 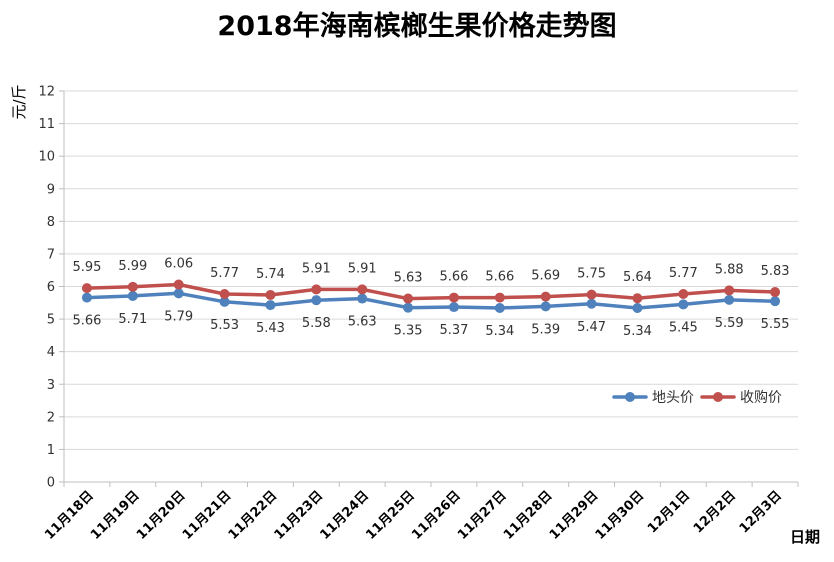 I want to click on y-tick-label: 8, so click(x=51, y=222).